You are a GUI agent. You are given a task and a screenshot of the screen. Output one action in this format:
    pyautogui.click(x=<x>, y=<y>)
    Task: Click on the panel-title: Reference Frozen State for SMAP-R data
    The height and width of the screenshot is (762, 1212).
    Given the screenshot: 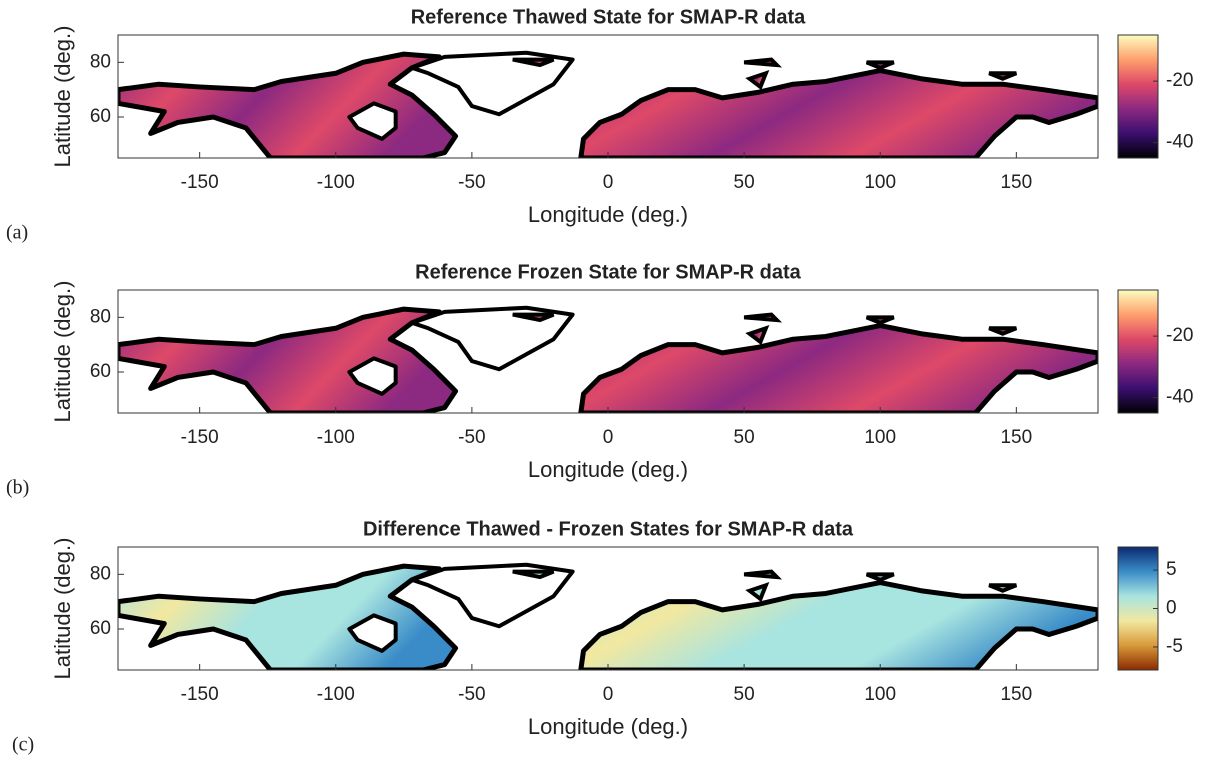 What is the action you would take?
    pyautogui.click(x=608, y=272)
    